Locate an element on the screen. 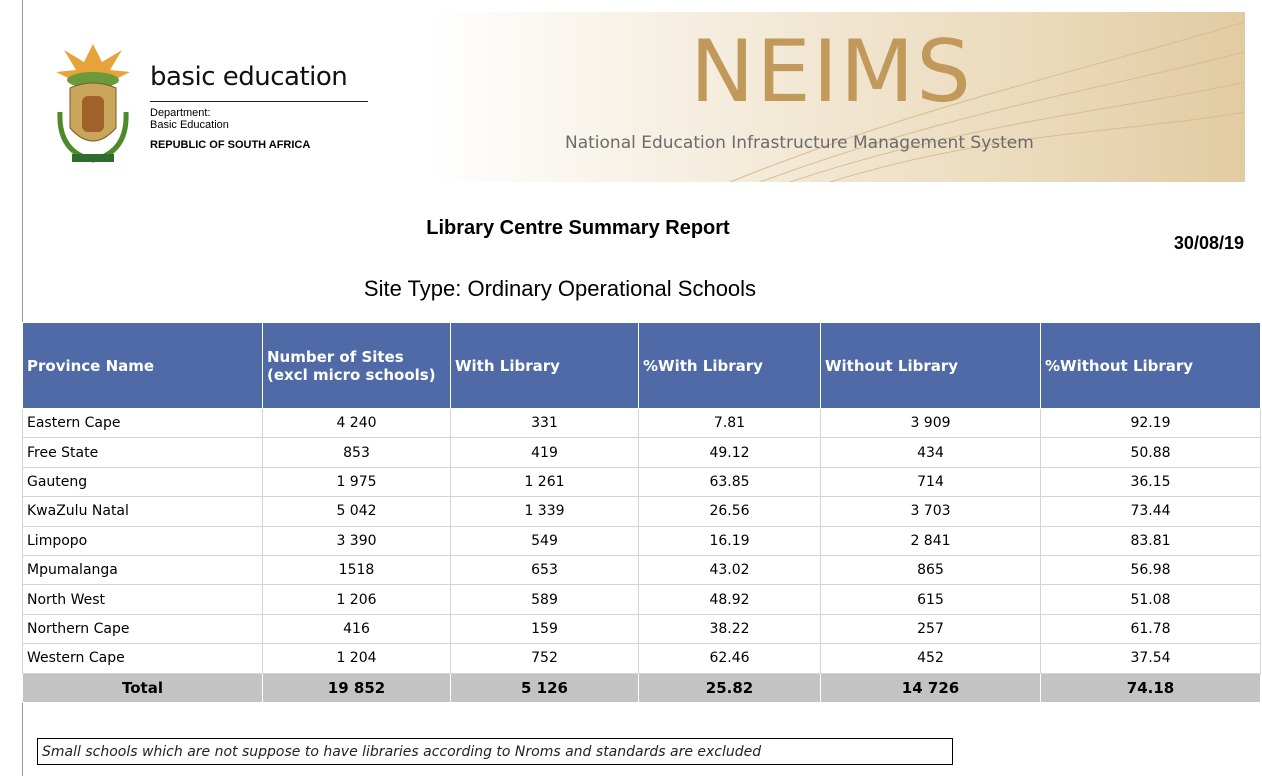 The width and height of the screenshot is (1262, 776). cell: 4 240 is located at coordinates (356, 423).